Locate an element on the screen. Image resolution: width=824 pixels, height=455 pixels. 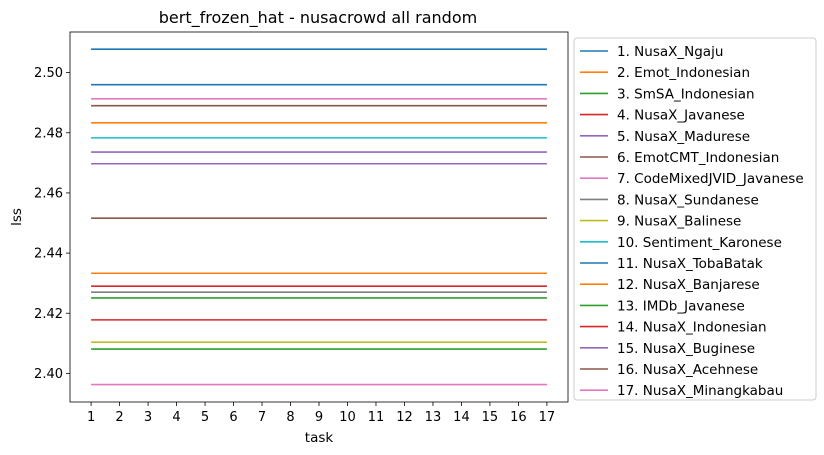
x-tick-label: 2 is located at coordinates (119, 417).